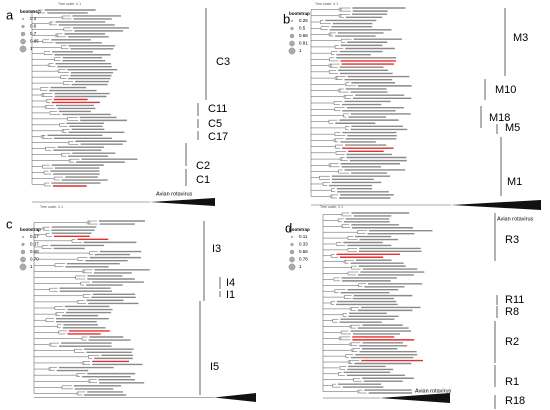 The image size is (550, 410). What do you see at coordinates (512, 342) in the screenshot?
I see `clade-label: R2` at bounding box center [512, 342].